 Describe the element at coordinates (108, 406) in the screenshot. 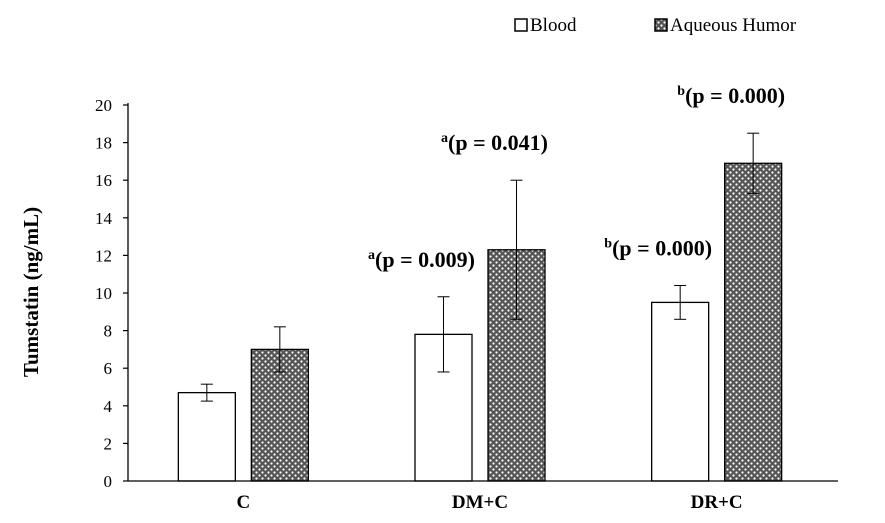

I see `y-tick-label: 4` at that location.